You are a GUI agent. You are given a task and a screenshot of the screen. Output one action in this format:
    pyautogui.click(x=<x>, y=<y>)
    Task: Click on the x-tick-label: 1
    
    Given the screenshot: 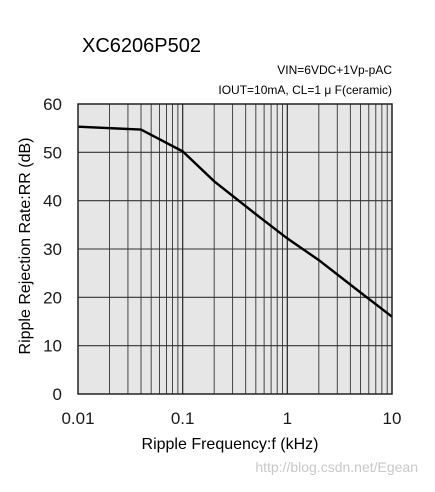 What is the action you would take?
    pyautogui.click(x=287, y=418)
    